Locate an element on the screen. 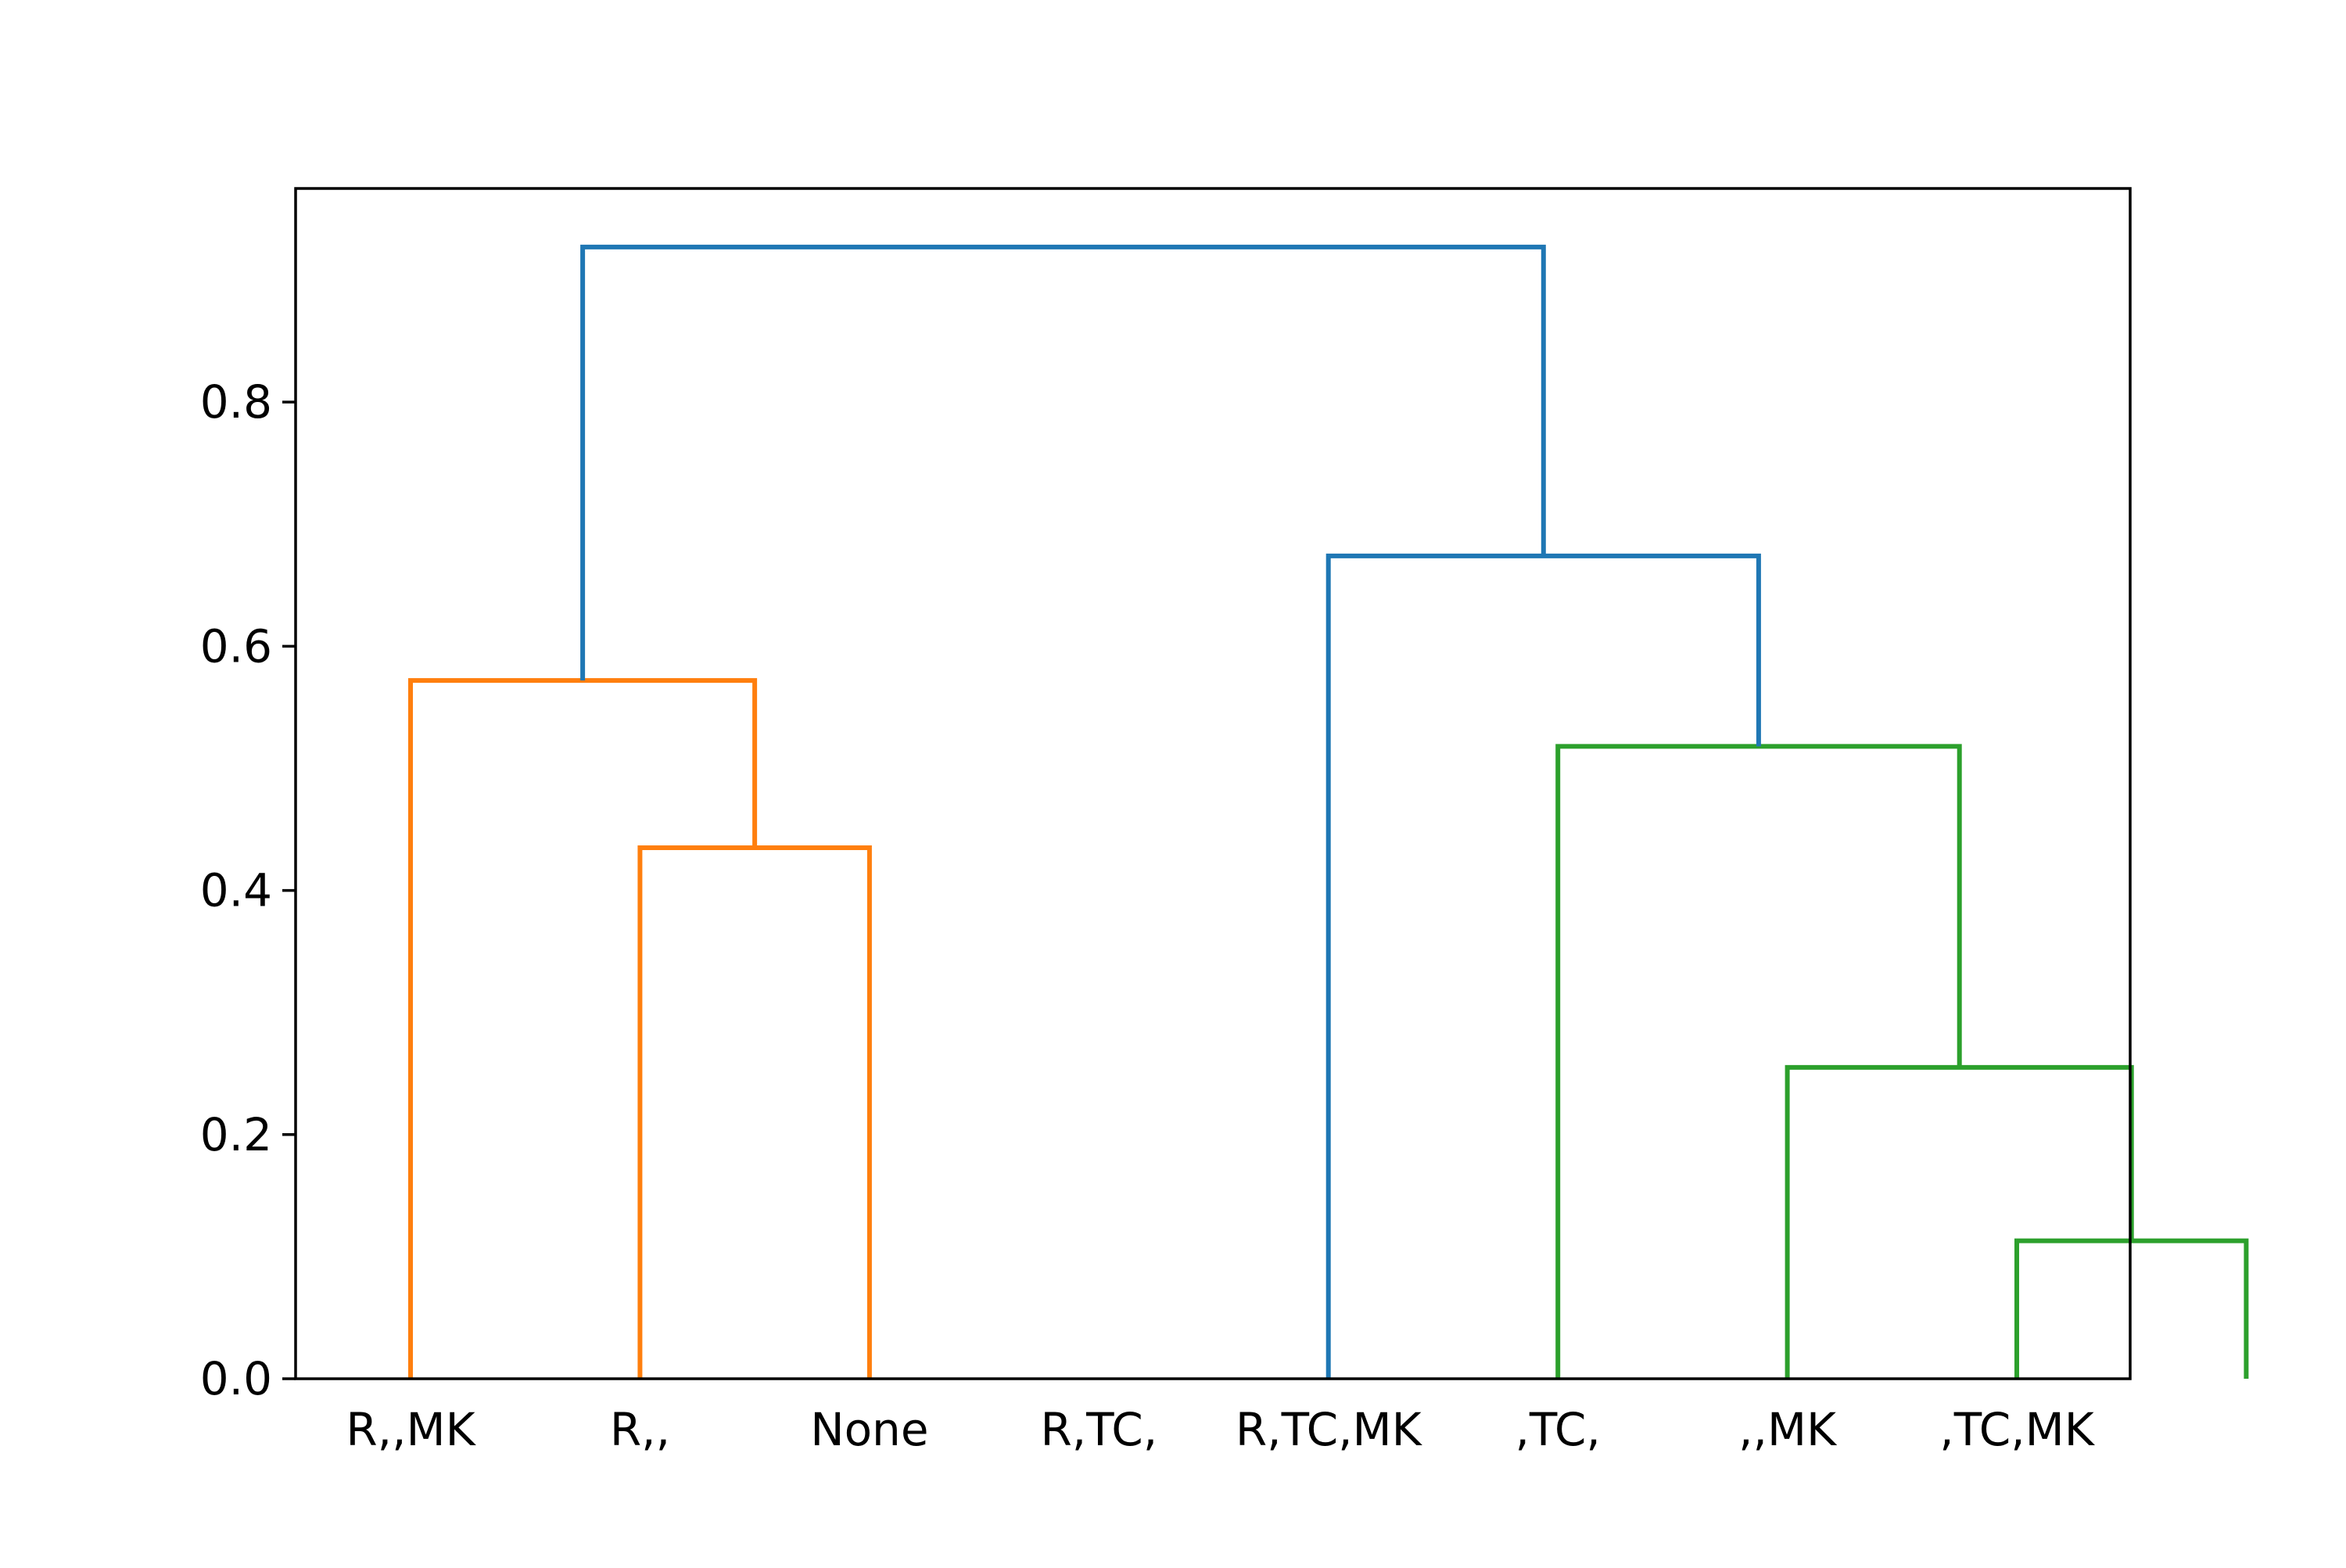  leaf-label: R,, is located at coordinates (640, 1429).